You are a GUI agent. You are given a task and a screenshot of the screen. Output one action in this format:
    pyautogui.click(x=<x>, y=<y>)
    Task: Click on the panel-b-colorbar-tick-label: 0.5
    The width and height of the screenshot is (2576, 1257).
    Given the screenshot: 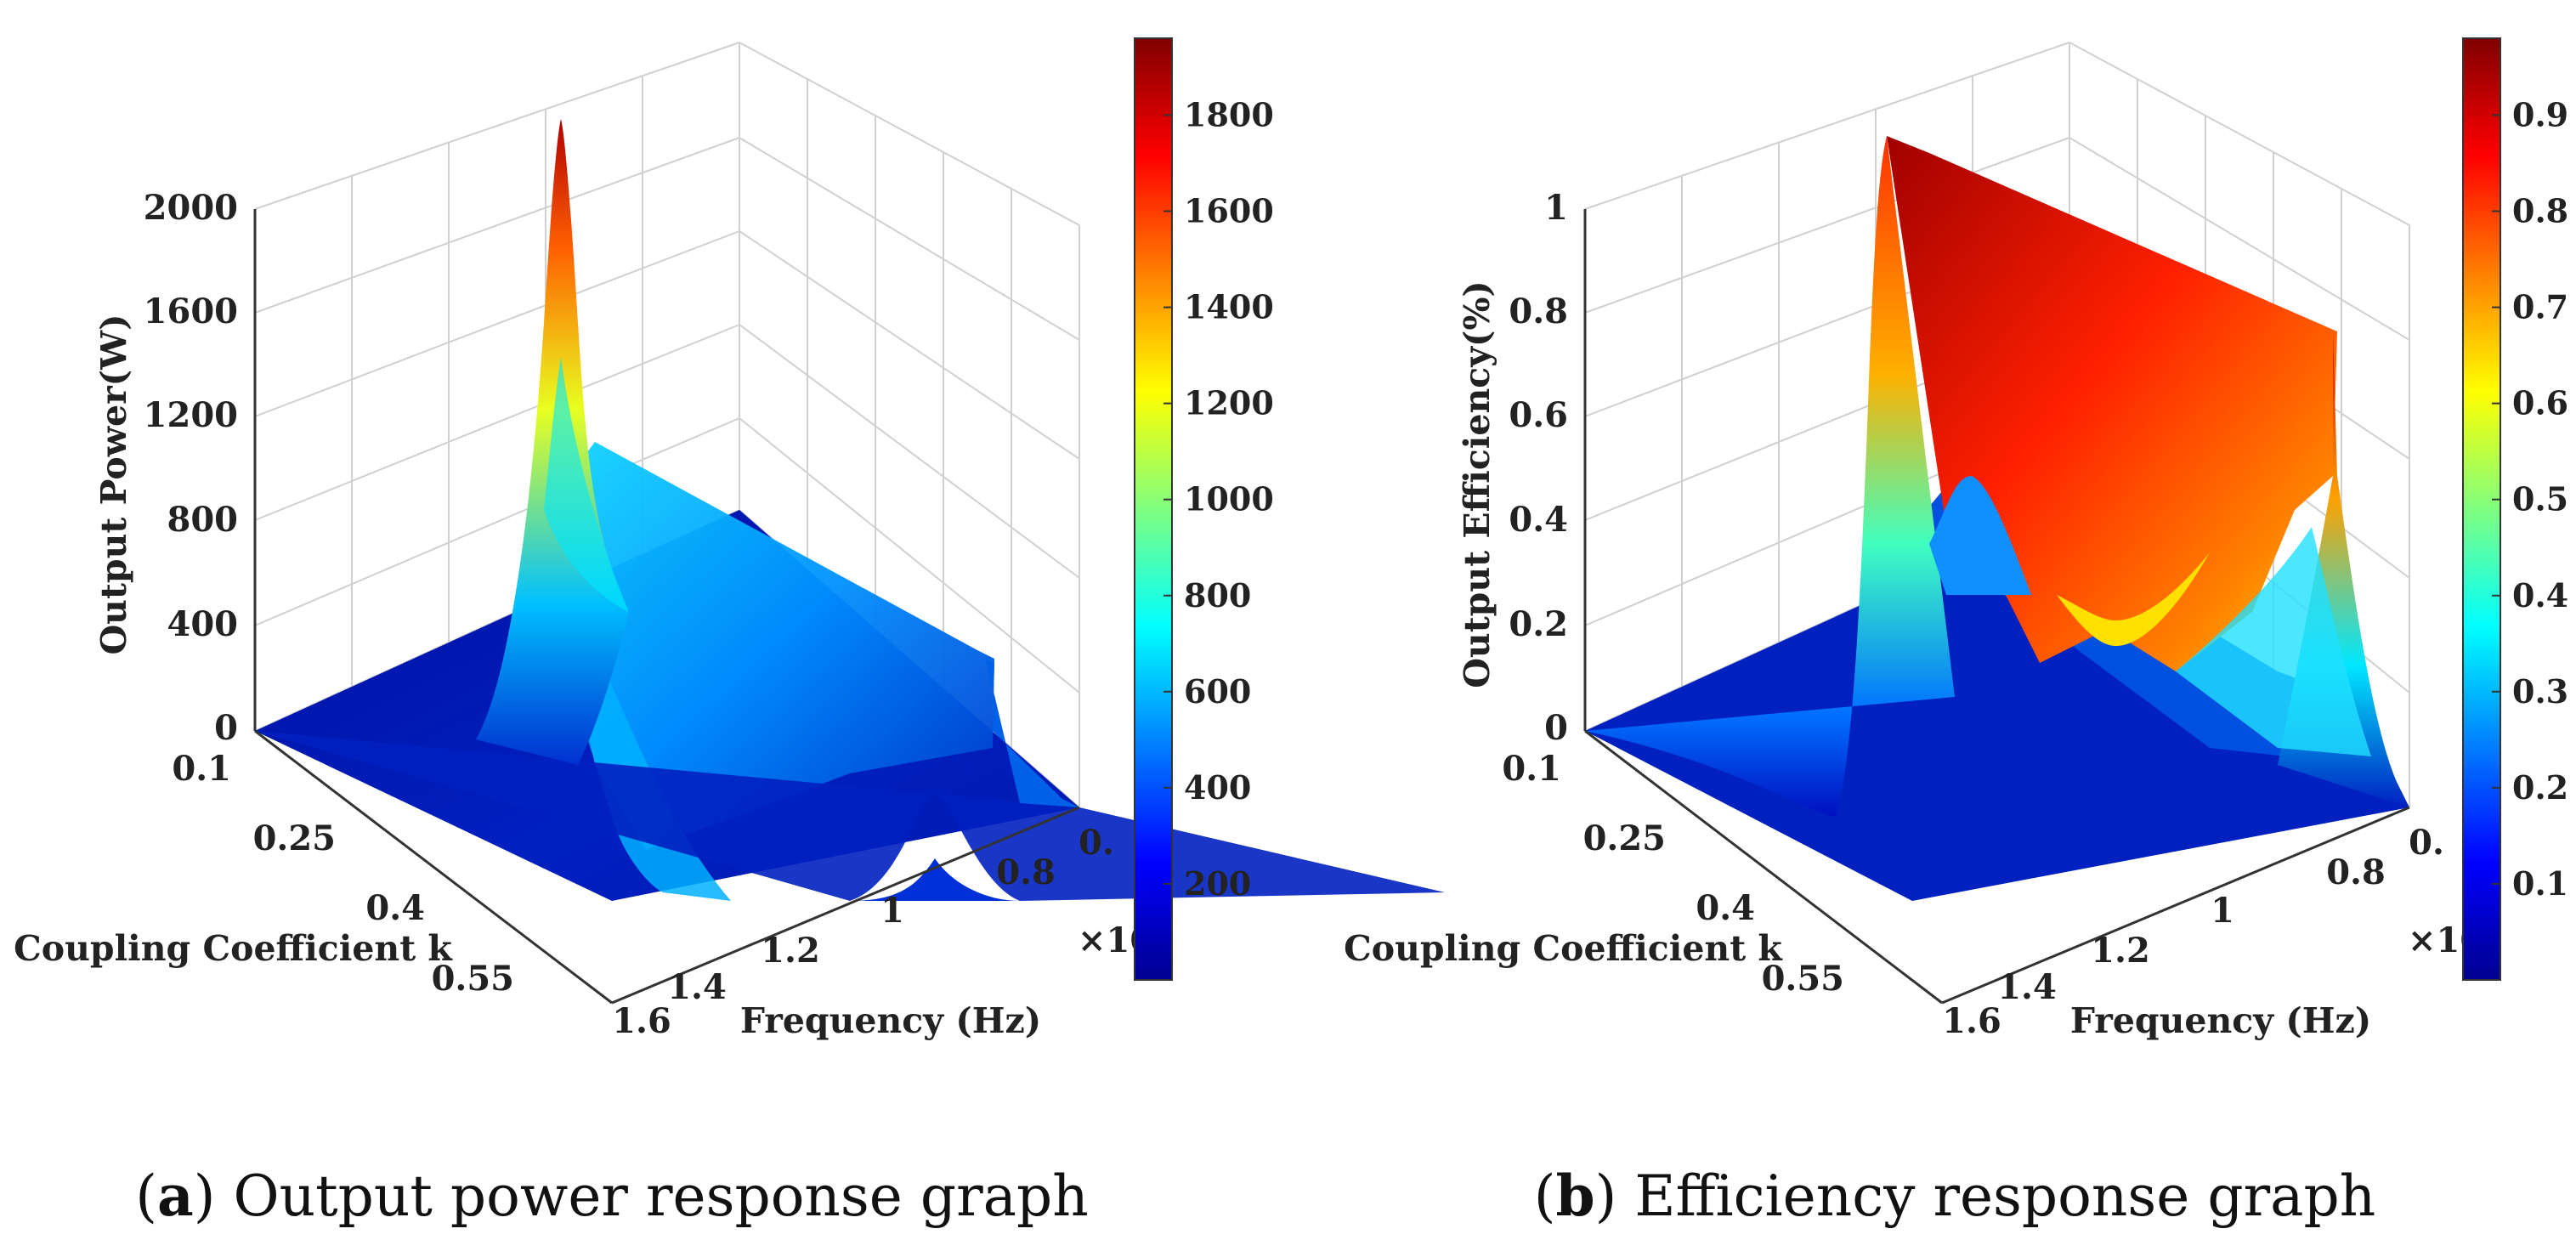 What is the action you would take?
    pyautogui.click(x=2540, y=499)
    